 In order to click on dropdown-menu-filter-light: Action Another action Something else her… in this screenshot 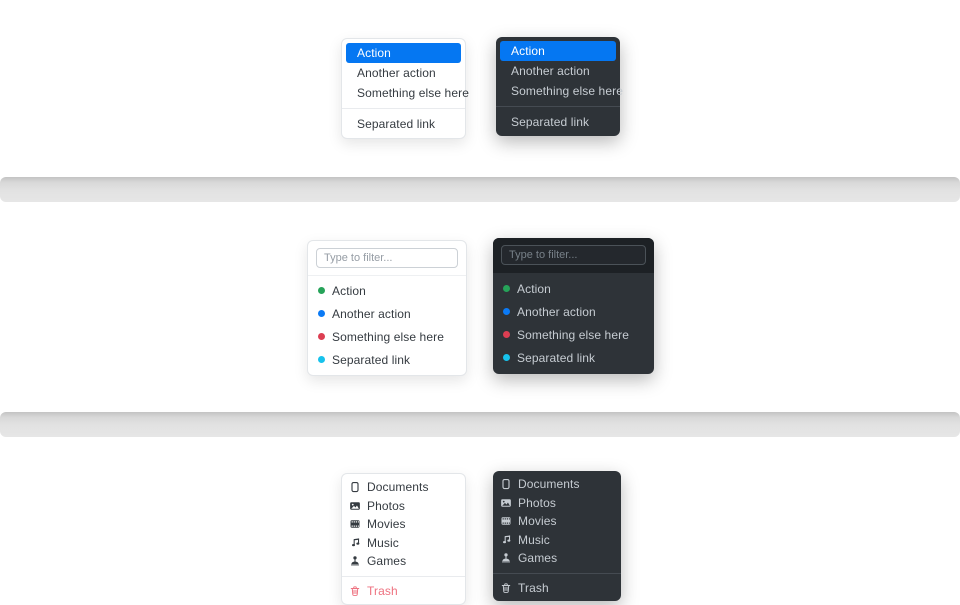, I will do `click(387, 308)`.